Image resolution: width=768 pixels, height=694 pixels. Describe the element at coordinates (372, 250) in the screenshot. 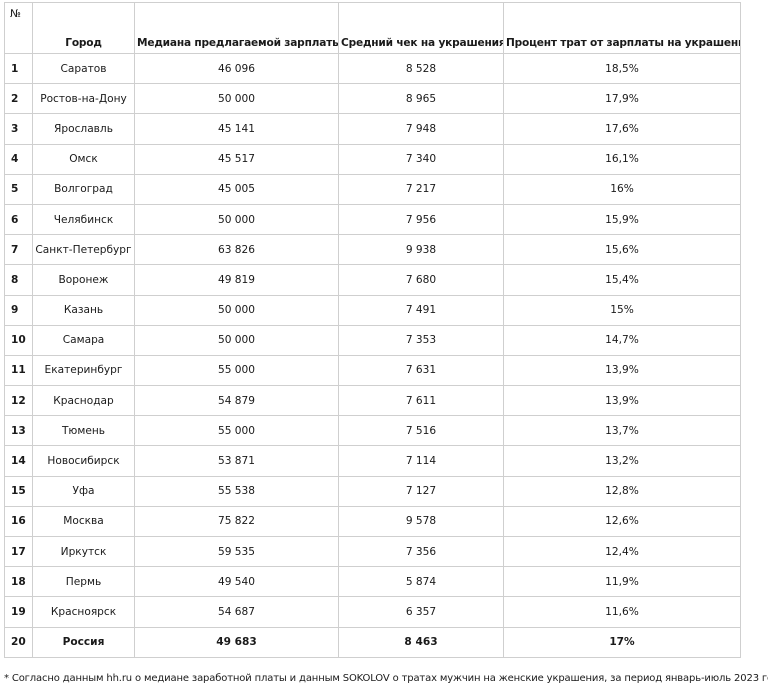

I see `table-row: 7 Санкт-Петербург 63 826 9 938 15,6%` at that location.